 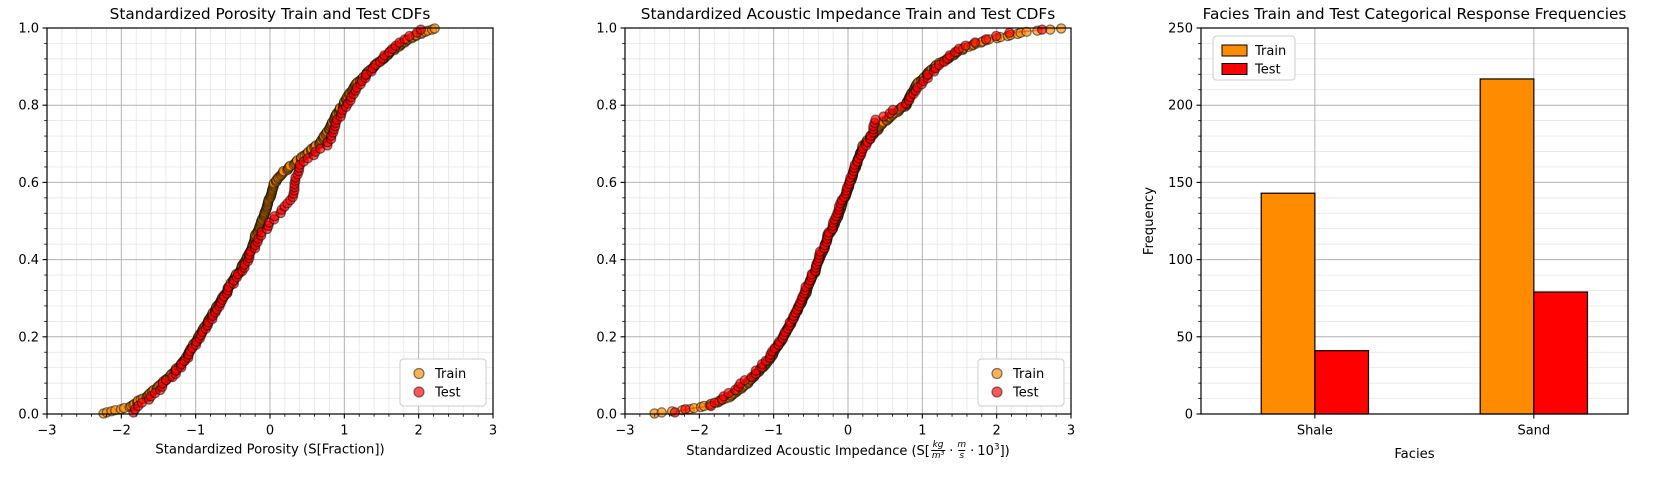 I want to click on svg-text: 200, so click(x=1180, y=106).